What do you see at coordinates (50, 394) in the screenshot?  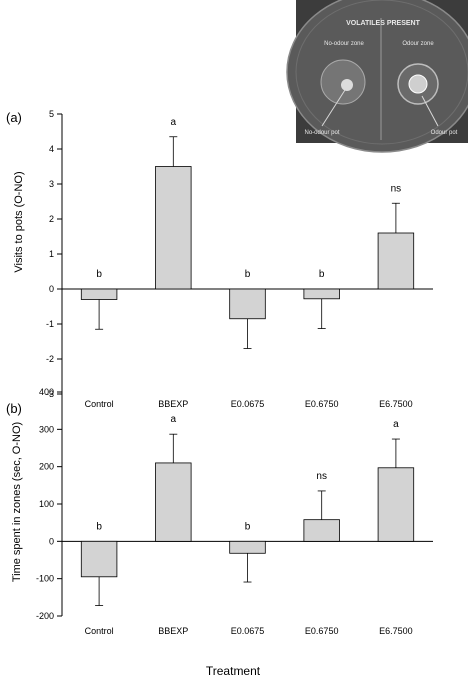 I see `y-tick-label: -3` at bounding box center [50, 394].